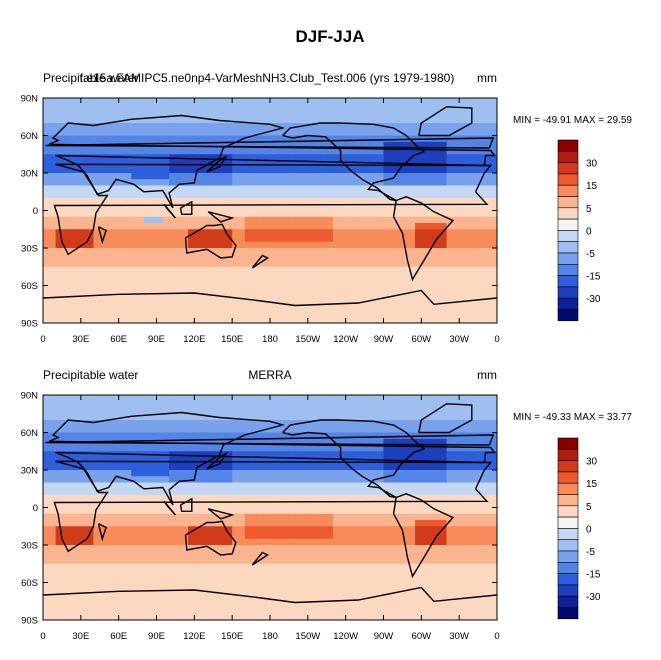  I want to click on colorbar-box, so click(568, 145).